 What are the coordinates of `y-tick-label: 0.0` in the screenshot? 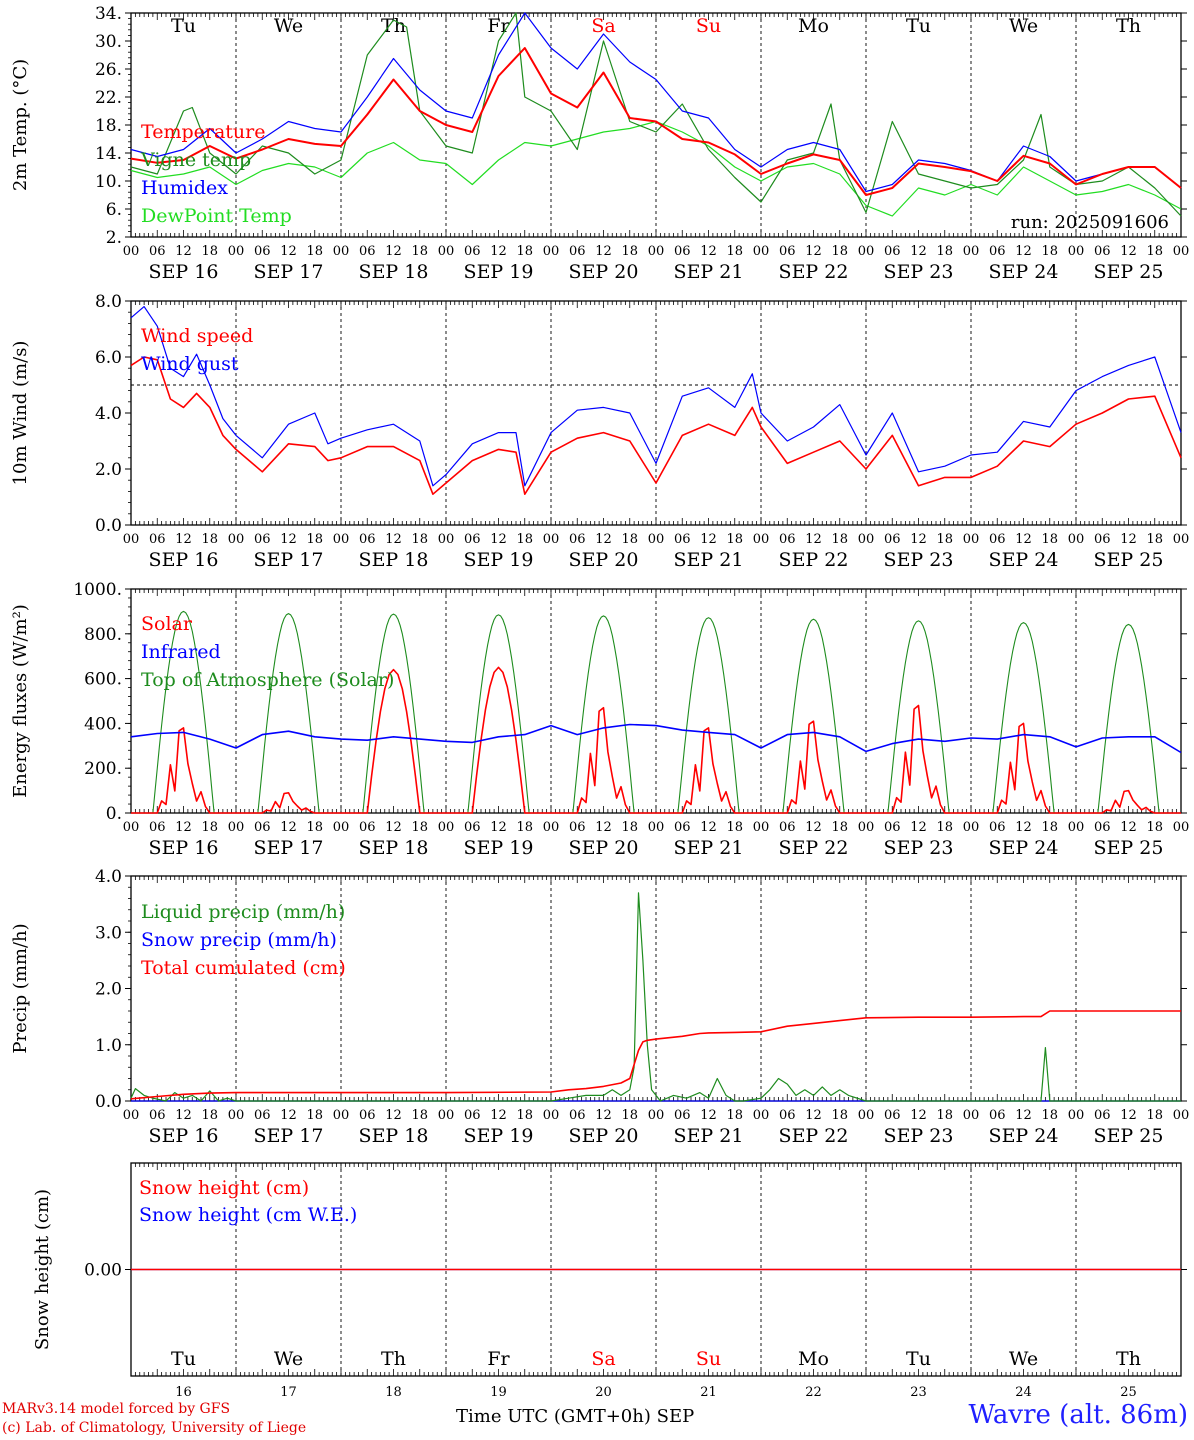 It's located at (108, 1102).